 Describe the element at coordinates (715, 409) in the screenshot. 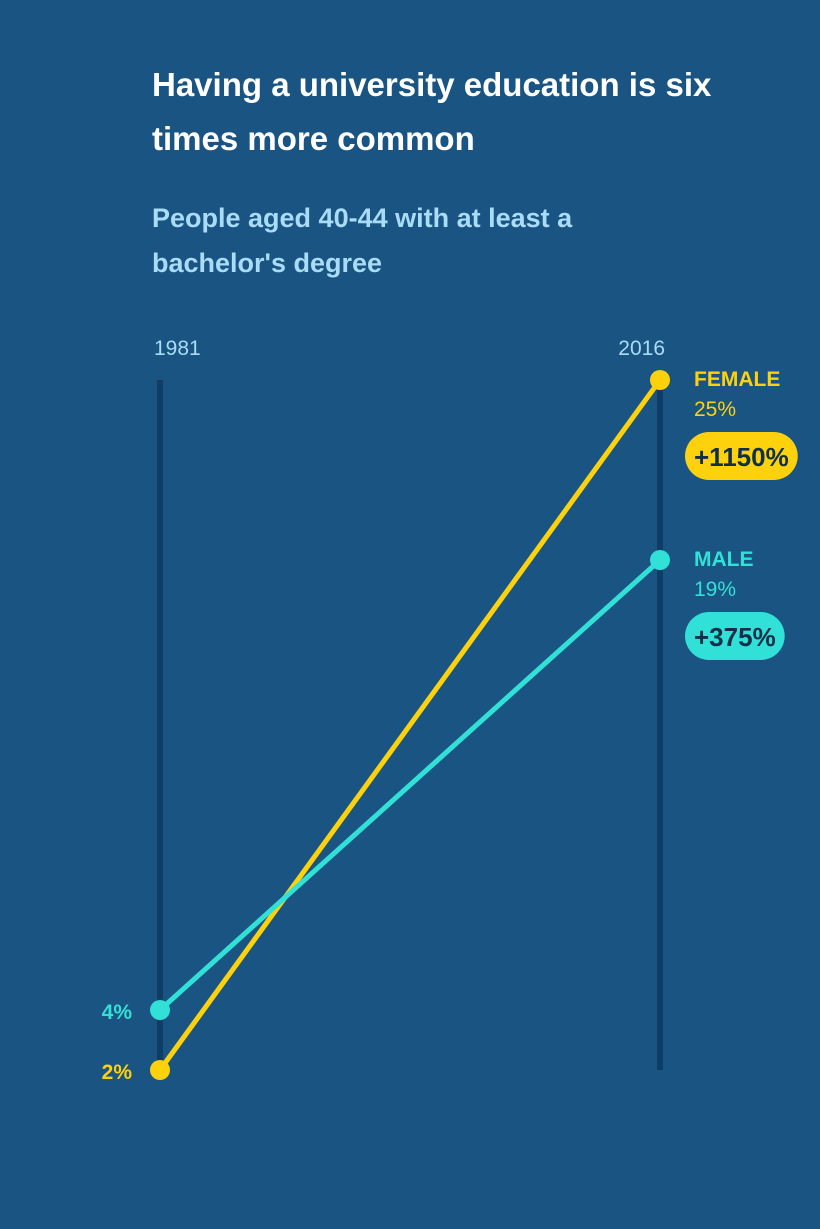

I see `female-end-value-label: 25%` at that location.